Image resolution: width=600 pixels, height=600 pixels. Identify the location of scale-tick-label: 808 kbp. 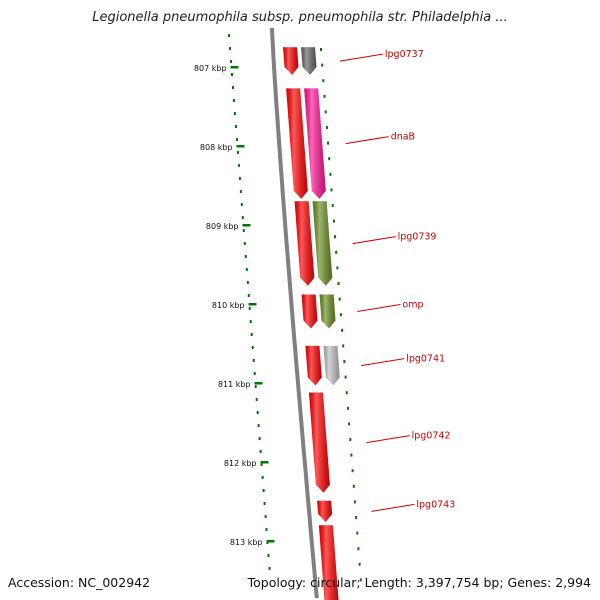
(216, 147).